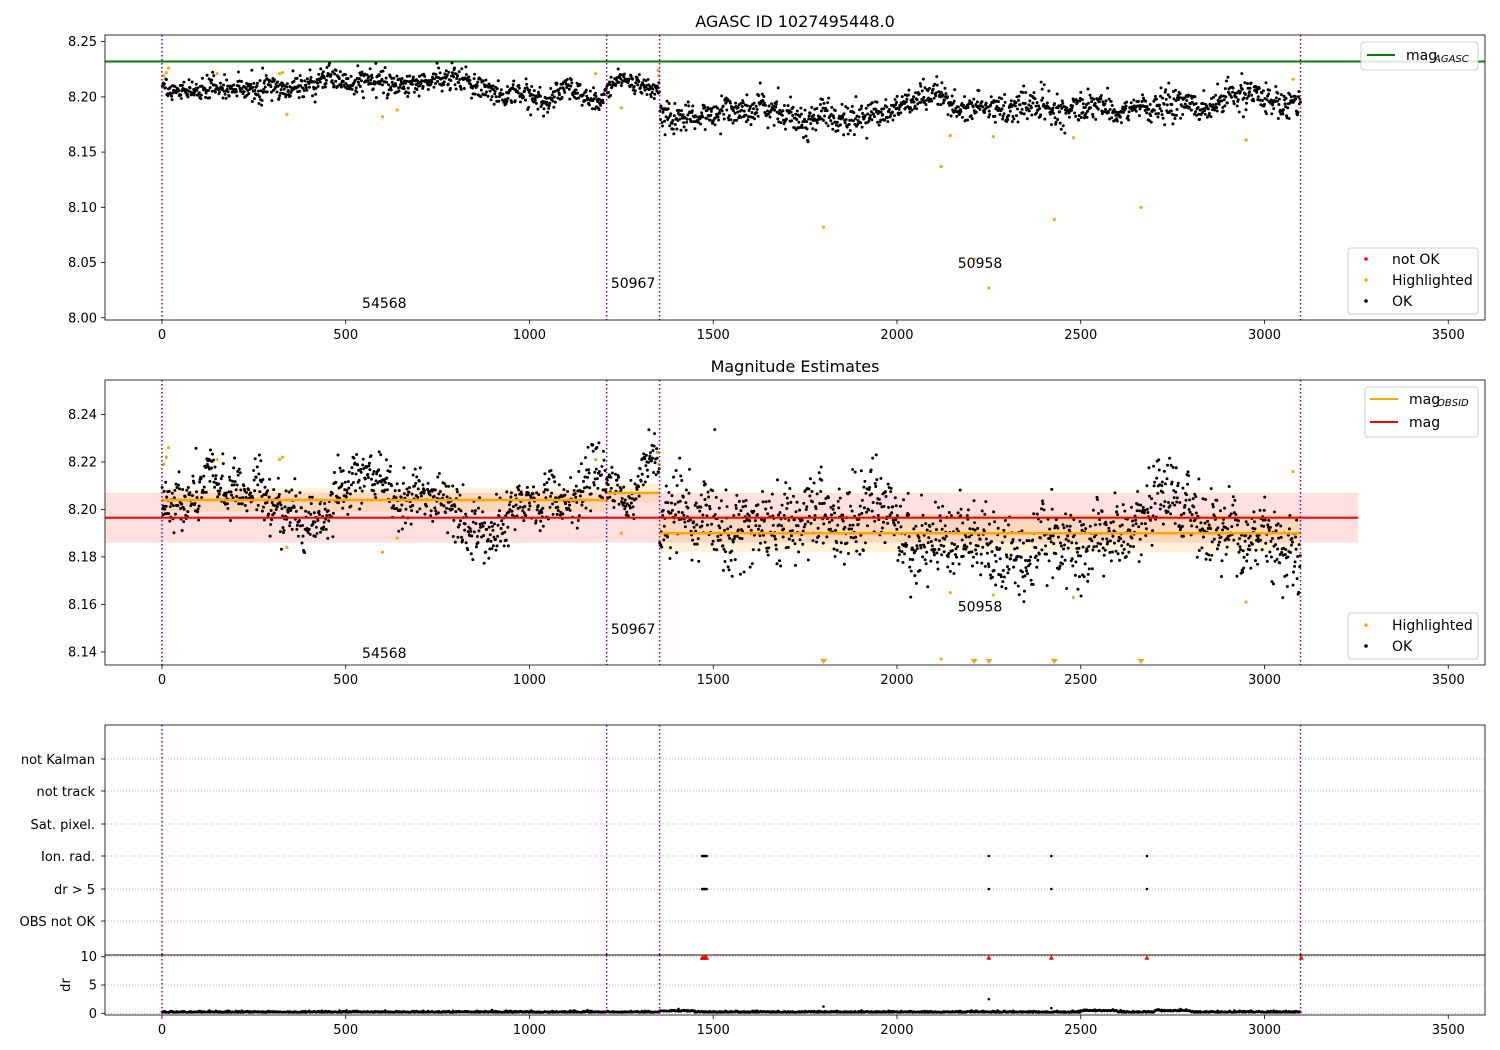 The image size is (1500, 1050). What do you see at coordinates (529, 680) in the screenshot?
I see `x-tick-label: 1000` at bounding box center [529, 680].